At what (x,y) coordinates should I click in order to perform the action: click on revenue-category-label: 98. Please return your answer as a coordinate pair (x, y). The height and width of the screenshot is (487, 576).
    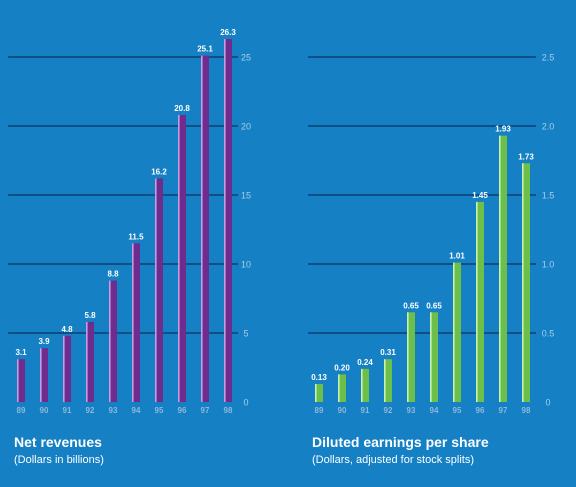
    Looking at the image, I should click on (228, 410).